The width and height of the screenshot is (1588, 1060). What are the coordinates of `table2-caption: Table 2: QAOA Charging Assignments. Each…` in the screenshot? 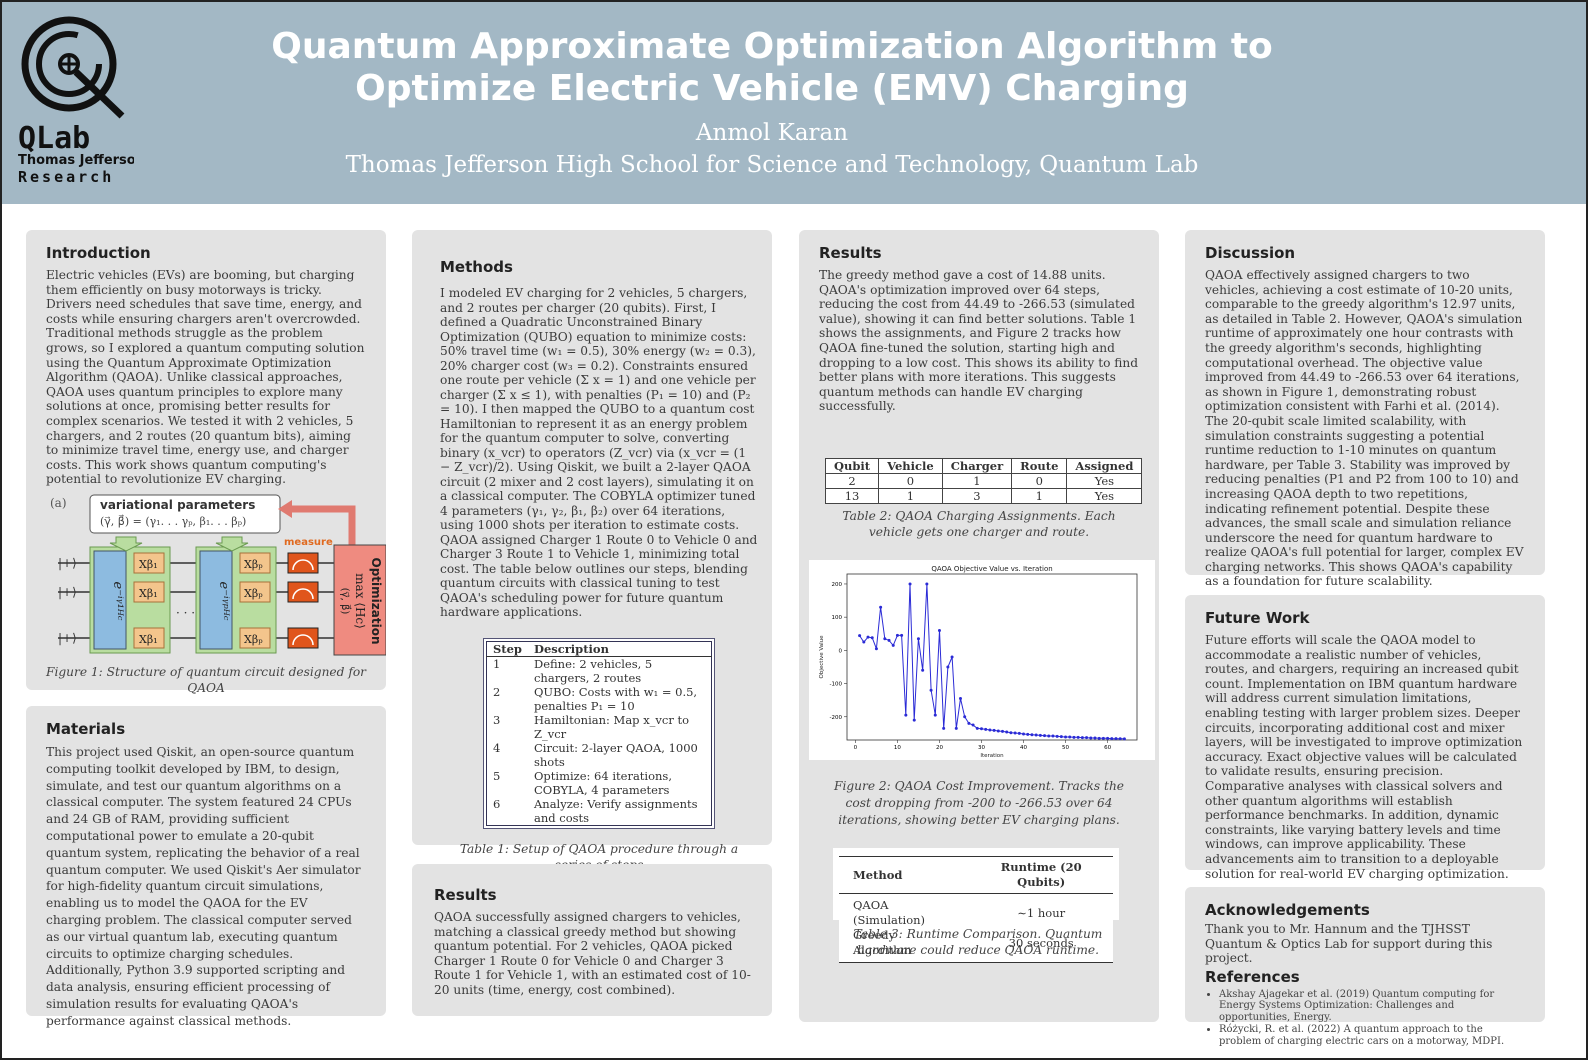 It's located at (979, 523).